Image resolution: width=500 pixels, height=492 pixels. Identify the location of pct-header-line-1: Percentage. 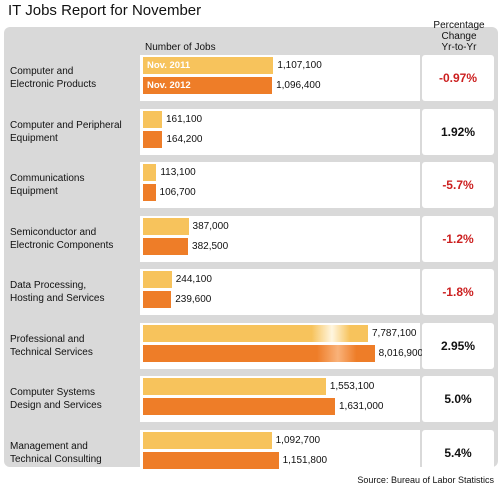
(459, 25).